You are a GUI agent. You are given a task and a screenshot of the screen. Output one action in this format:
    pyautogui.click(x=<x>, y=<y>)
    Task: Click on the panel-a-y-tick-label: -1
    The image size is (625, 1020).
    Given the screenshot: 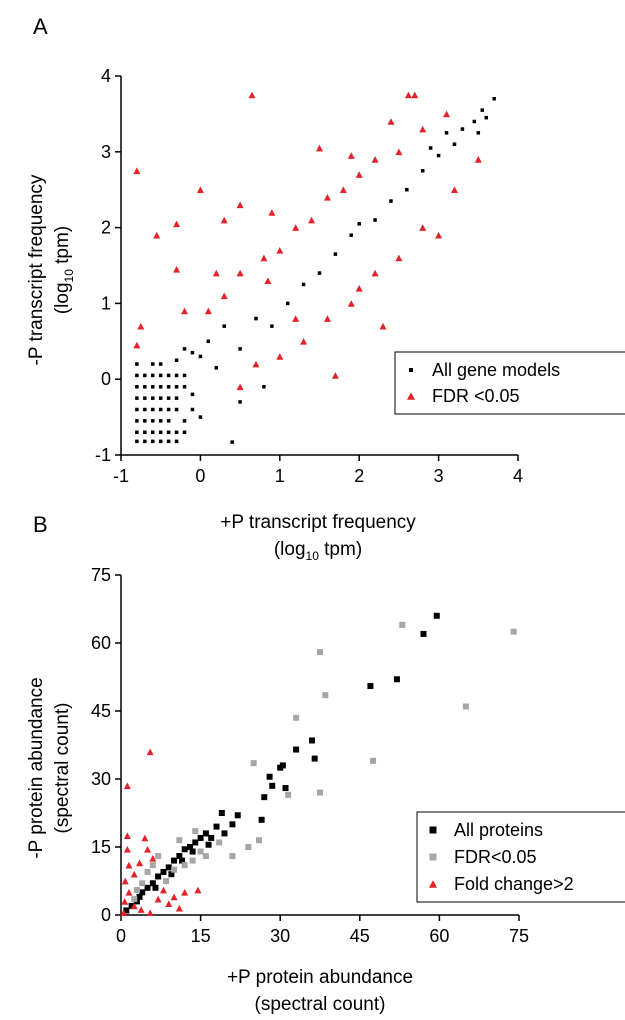 What is the action you would take?
    pyautogui.click(x=103, y=455)
    